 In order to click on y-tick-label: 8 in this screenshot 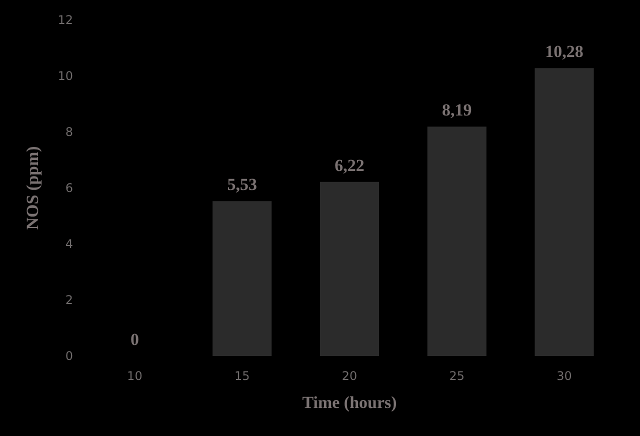, I will do `click(69, 132)`.